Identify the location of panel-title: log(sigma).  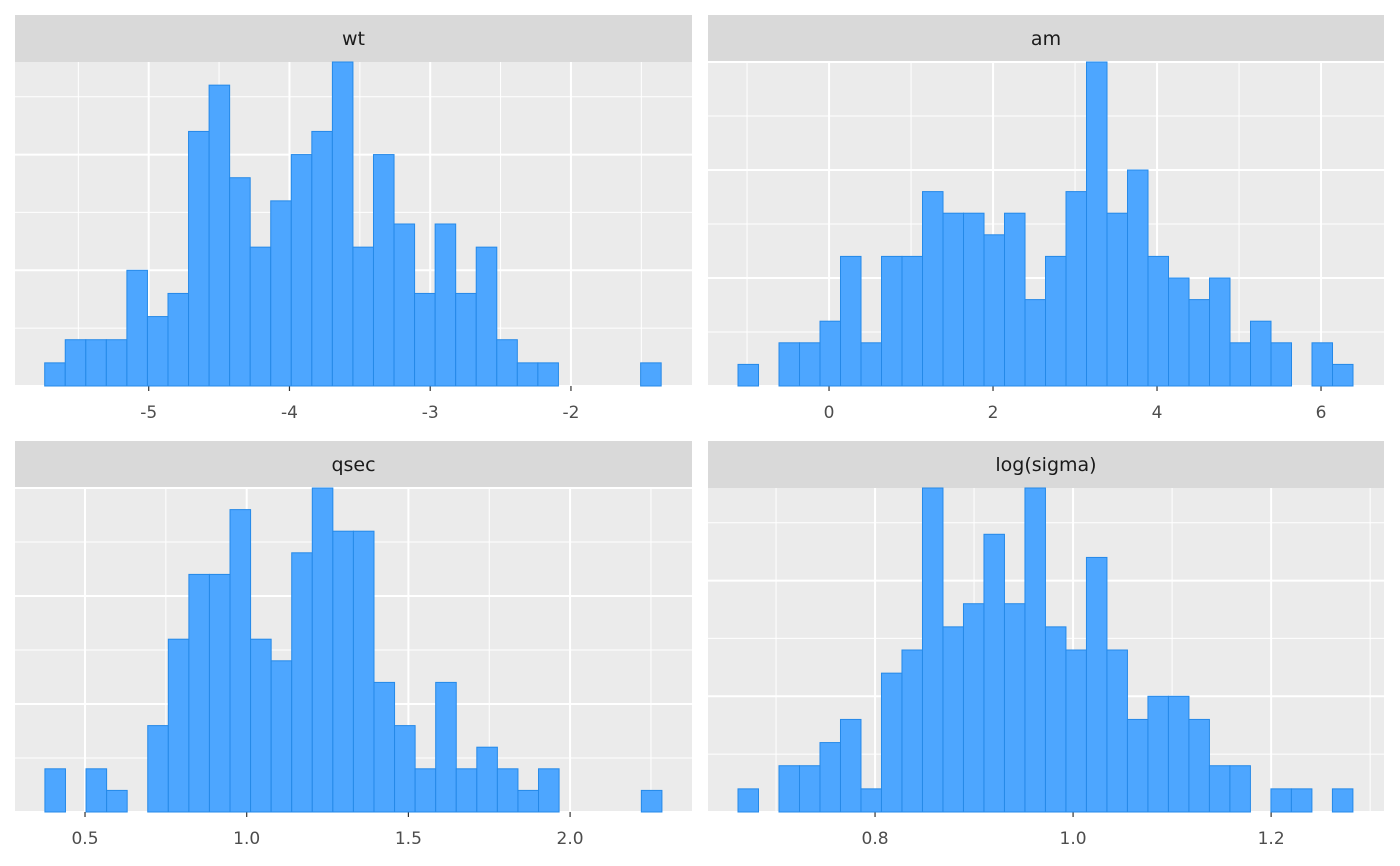
(1045, 465).